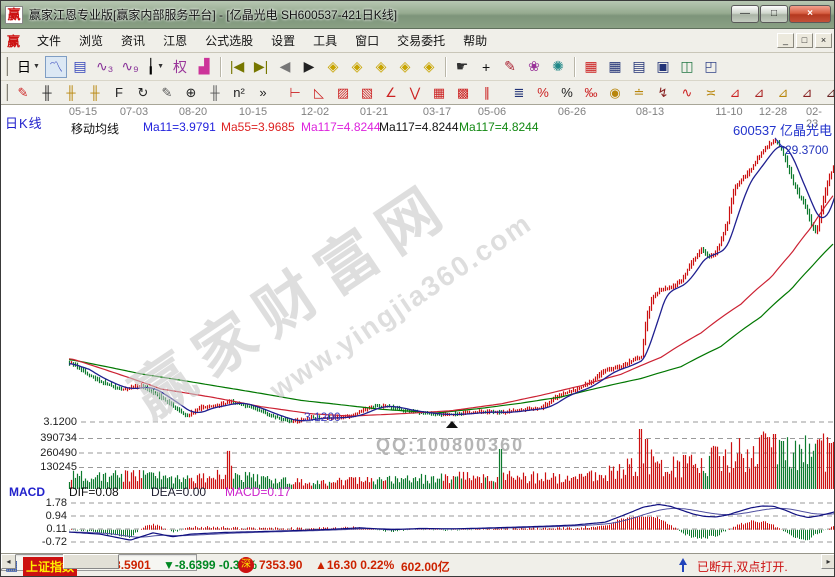 This screenshot has height=577, width=835. Describe the element at coordinates (711, 66) in the screenshot. I see `print-button: ◰` at that location.